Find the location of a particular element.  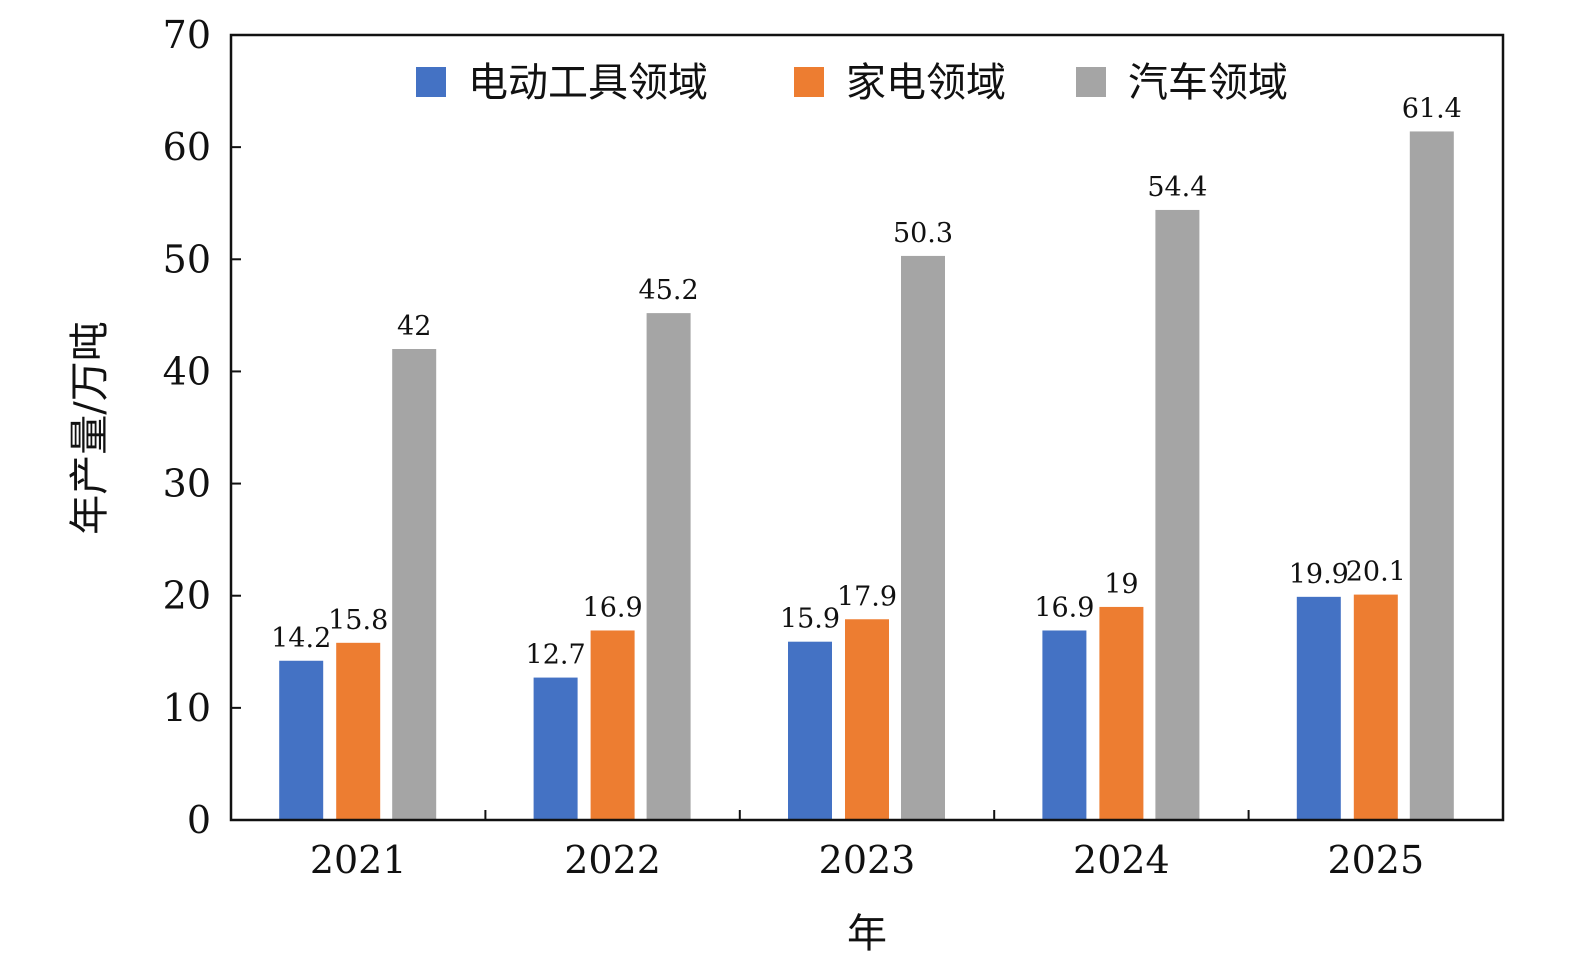

data-label: 12.7 is located at coordinates (556, 655).